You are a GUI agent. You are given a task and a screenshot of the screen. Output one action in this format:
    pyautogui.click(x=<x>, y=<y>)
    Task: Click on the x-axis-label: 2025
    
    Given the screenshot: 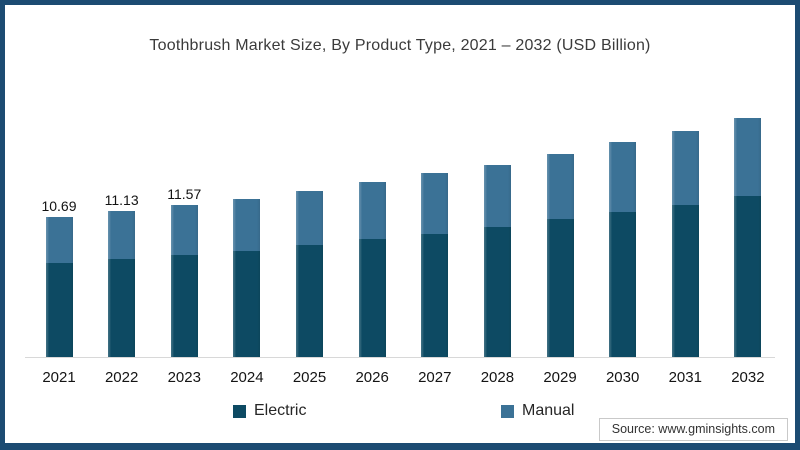 What is the action you would take?
    pyautogui.click(x=309, y=377)
    